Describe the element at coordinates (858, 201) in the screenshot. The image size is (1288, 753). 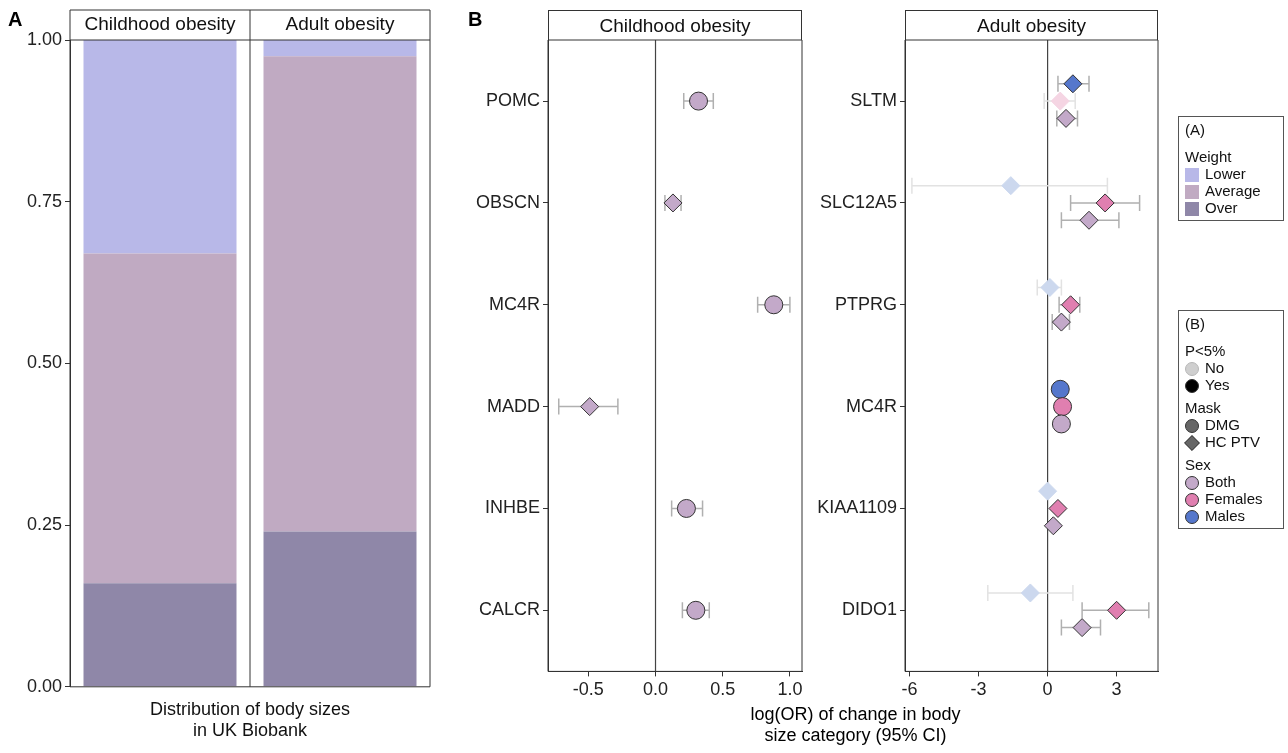
I see `y-tick-label: SLC12A5` at that location.